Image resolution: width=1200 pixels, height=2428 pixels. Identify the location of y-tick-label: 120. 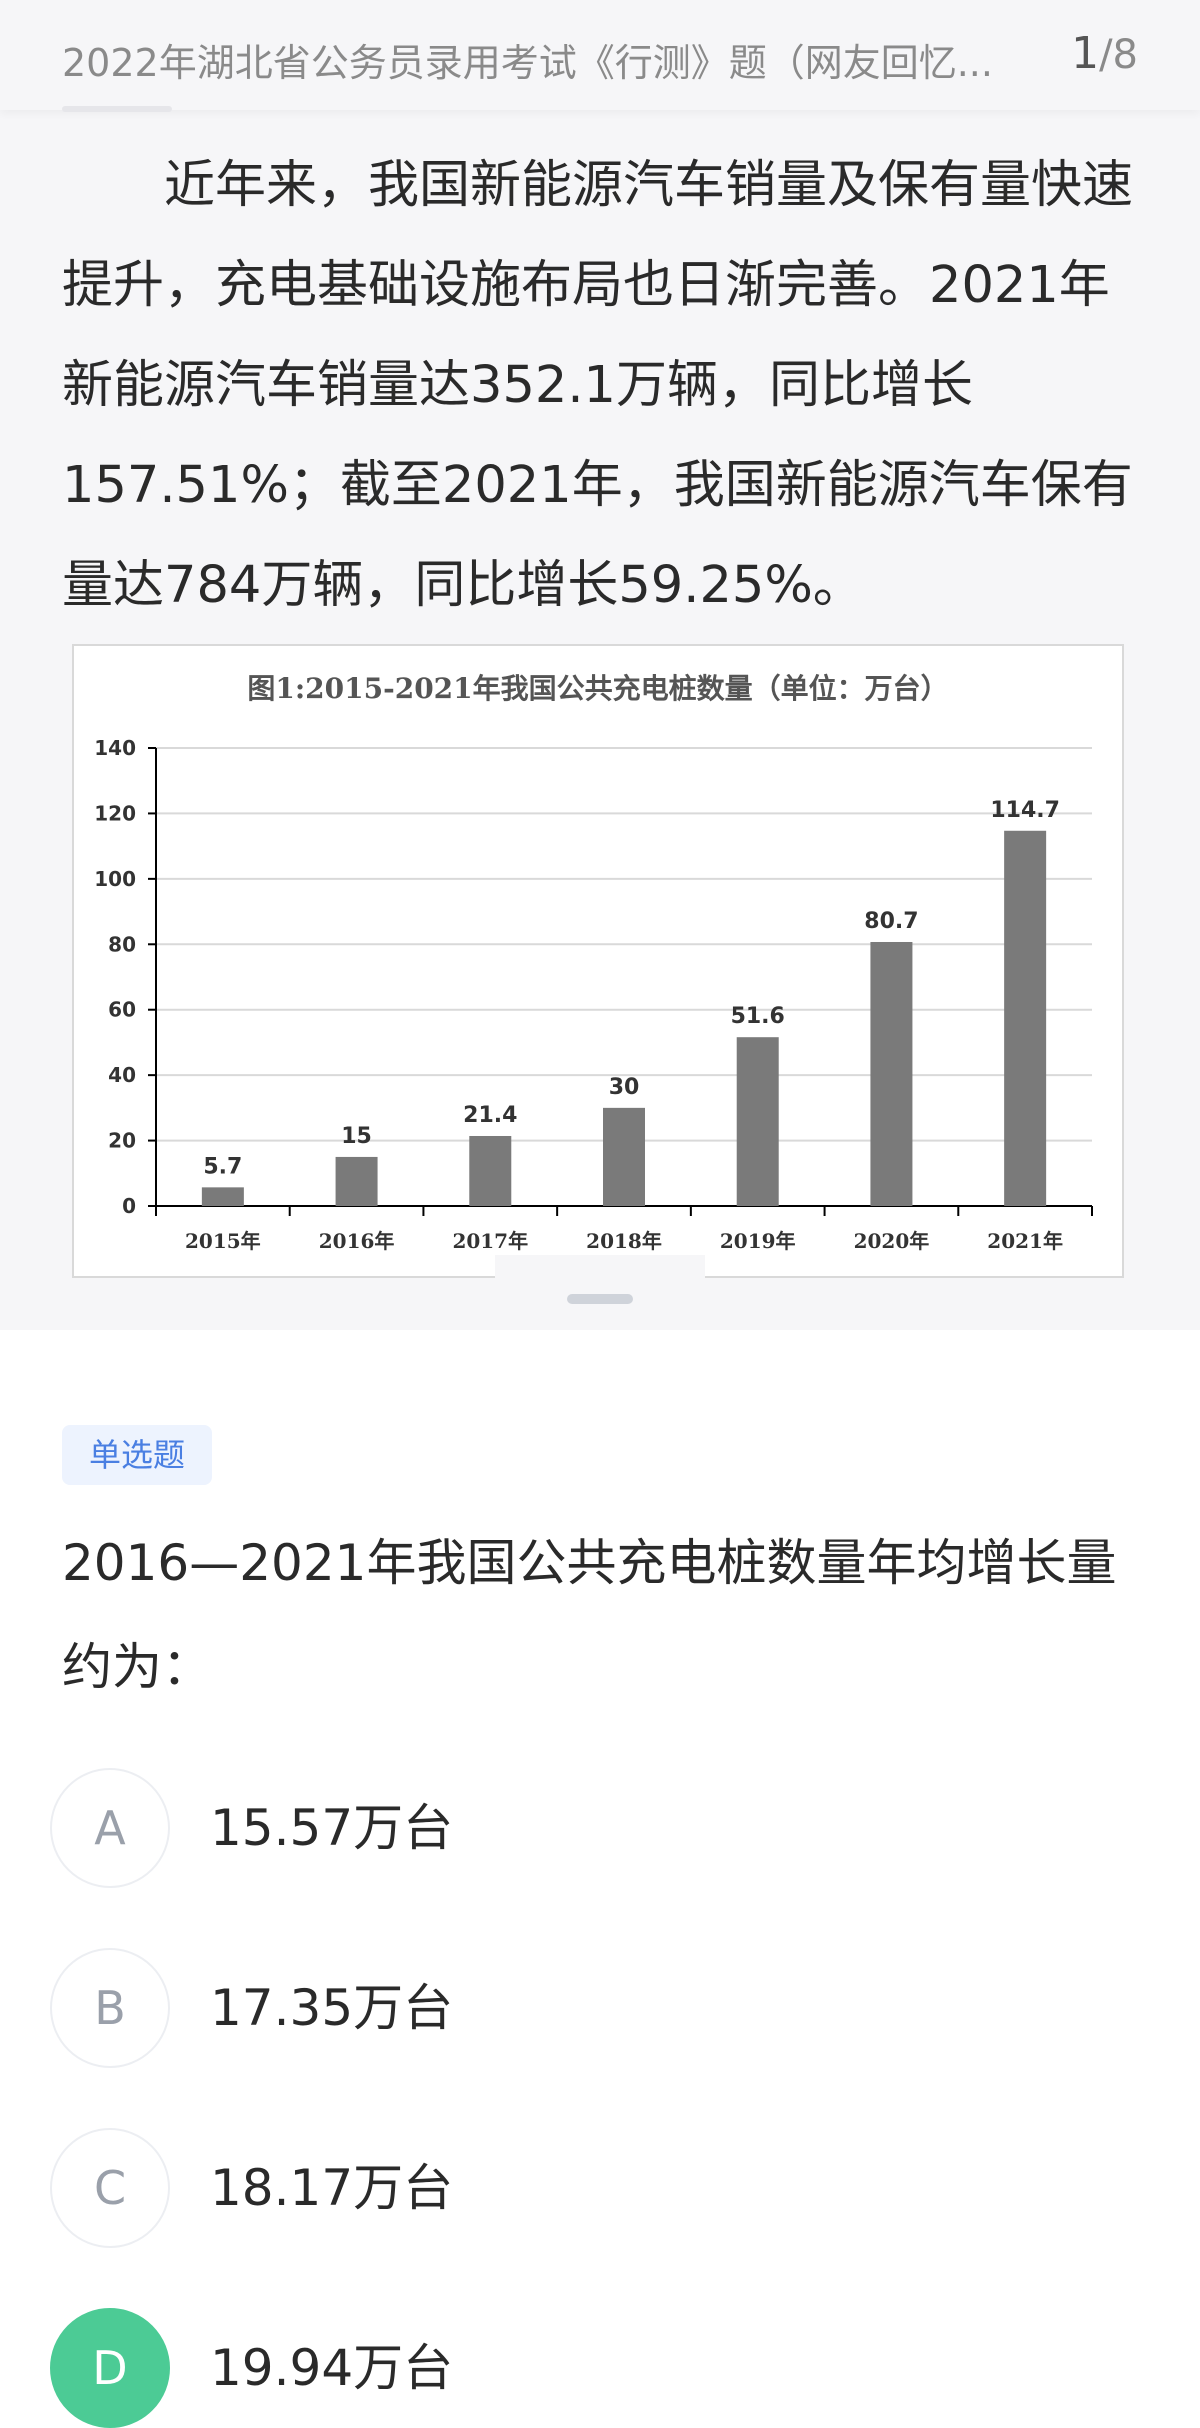
(115, 813).